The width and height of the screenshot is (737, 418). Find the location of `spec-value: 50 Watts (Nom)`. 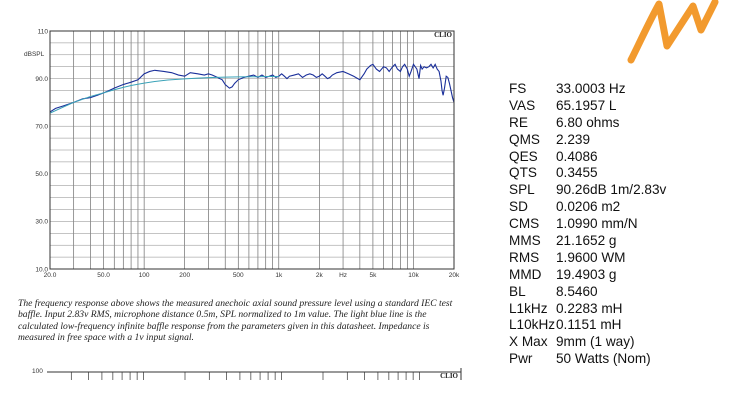

spec-value: 50 Watts (Nom) is located at coordinates (603, 359).